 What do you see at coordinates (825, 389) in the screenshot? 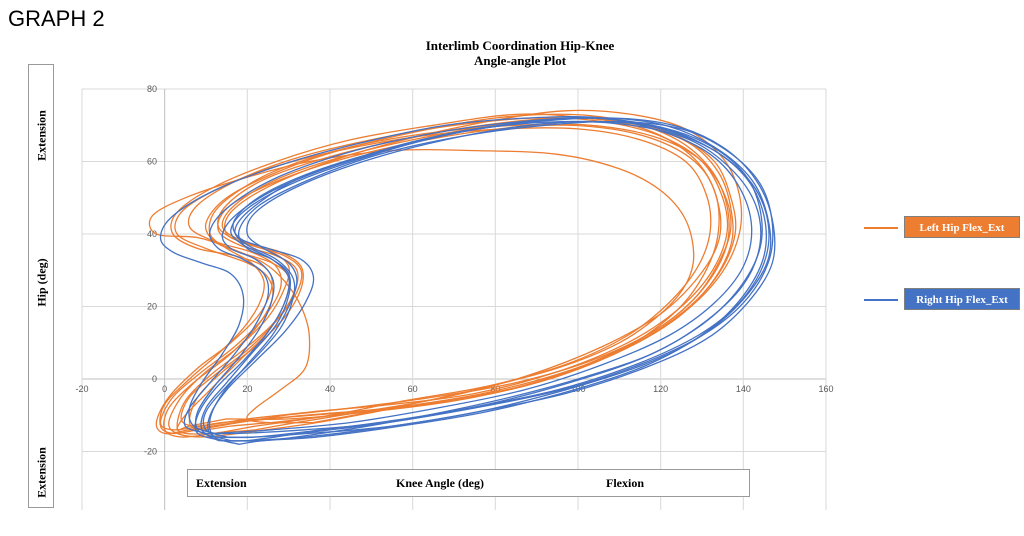
I see `x-tick-label: 160` at bounding box center [825, 389].